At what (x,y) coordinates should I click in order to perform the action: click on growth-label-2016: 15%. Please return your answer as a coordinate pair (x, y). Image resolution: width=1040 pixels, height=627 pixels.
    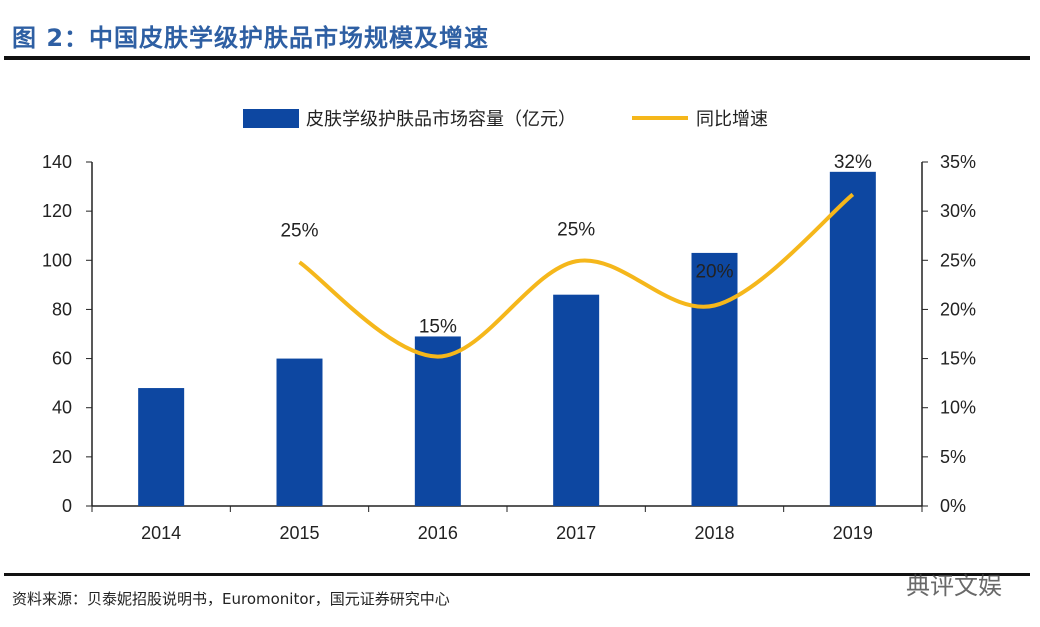
    Looking at the image, I should click on (438, 327).